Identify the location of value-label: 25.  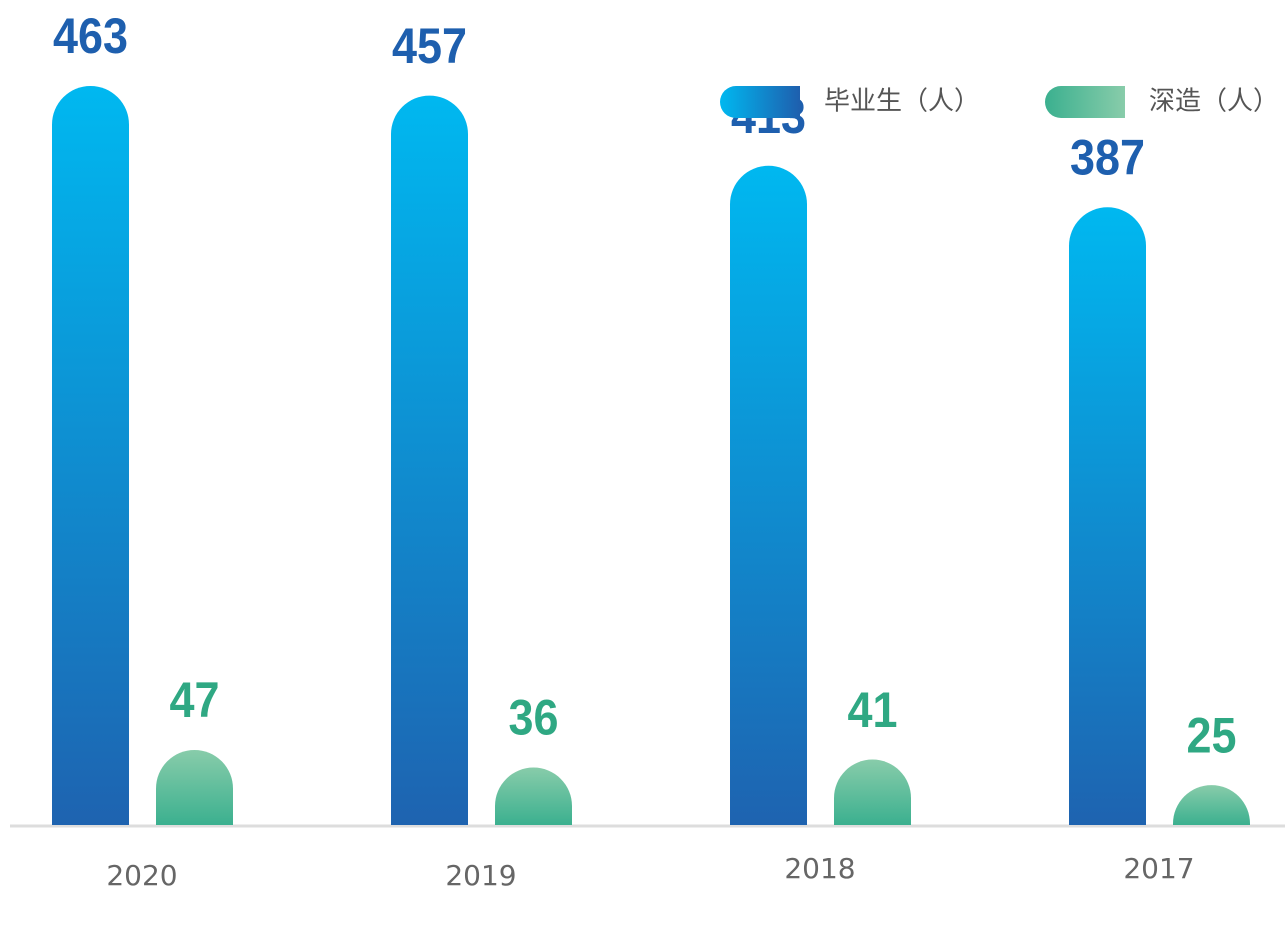
(1212, 735).